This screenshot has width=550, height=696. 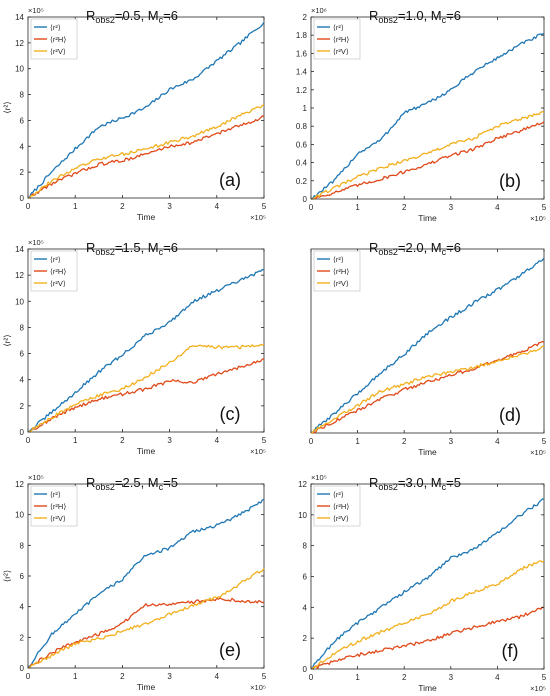 What do you see at coordinates (319, 10) in the screenshot?
I see `y-multiplier: ×10⁶` at bounding box center [319, 10].